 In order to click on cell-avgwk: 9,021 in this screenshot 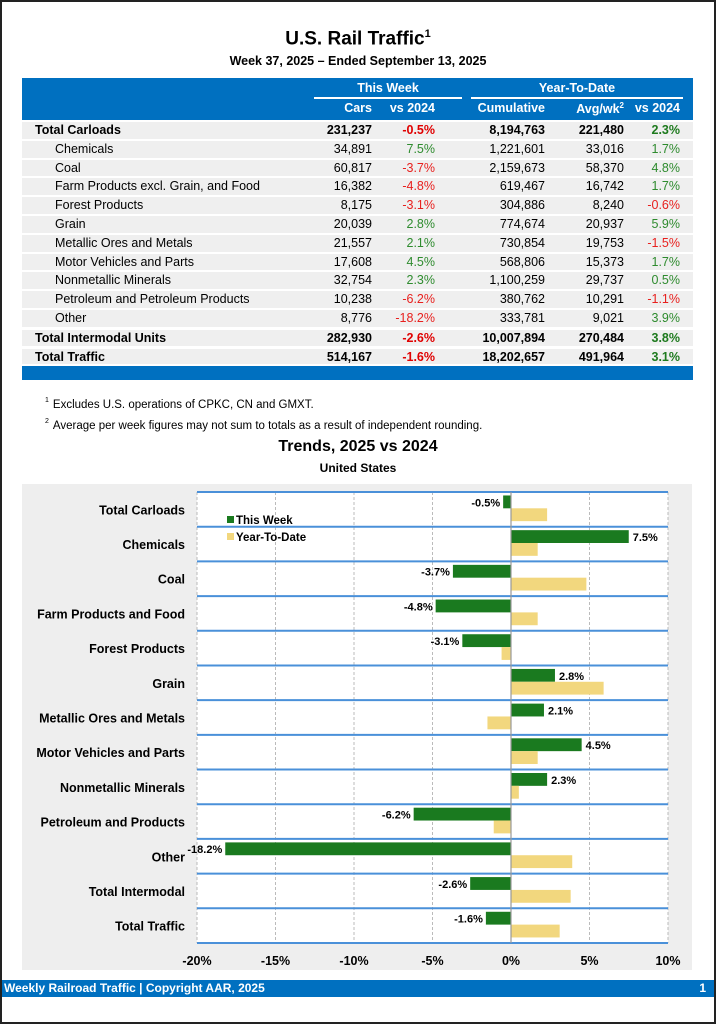, I will do `click(608, 317)`.